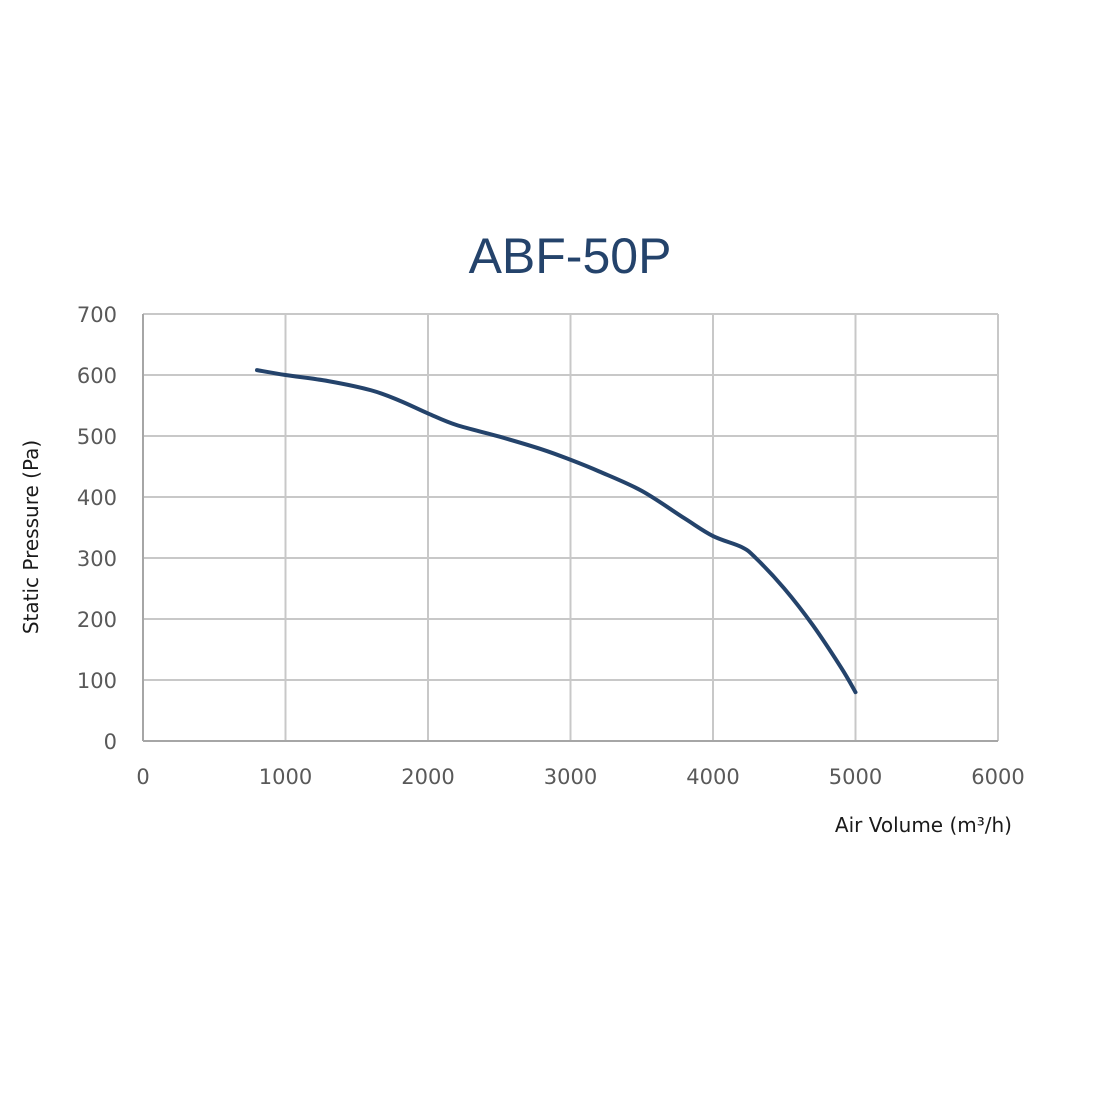 The width and height of the screenshot is (1100, 1100). I want to click on x-tick-labels: 0 1000 2000 3000 4000 5000 6000, so click(580, 777).